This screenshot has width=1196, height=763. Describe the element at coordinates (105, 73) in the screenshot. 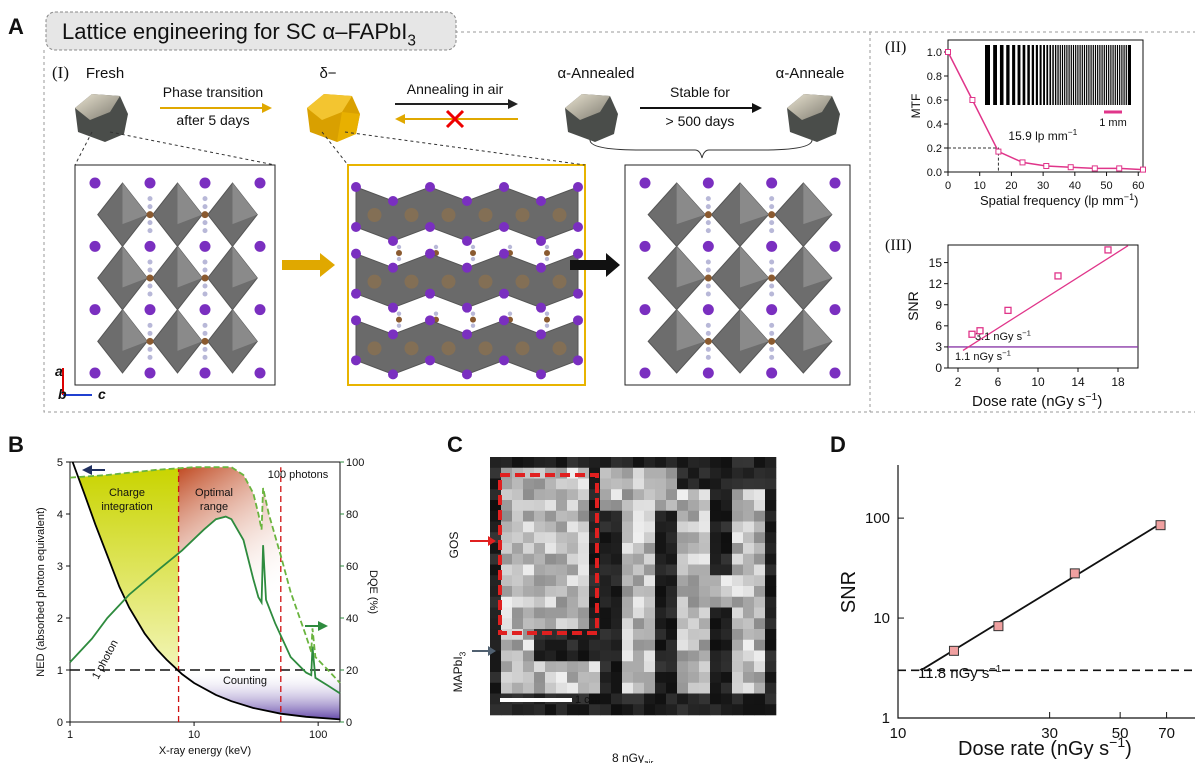

I see `state-label: Fresh` at that location.